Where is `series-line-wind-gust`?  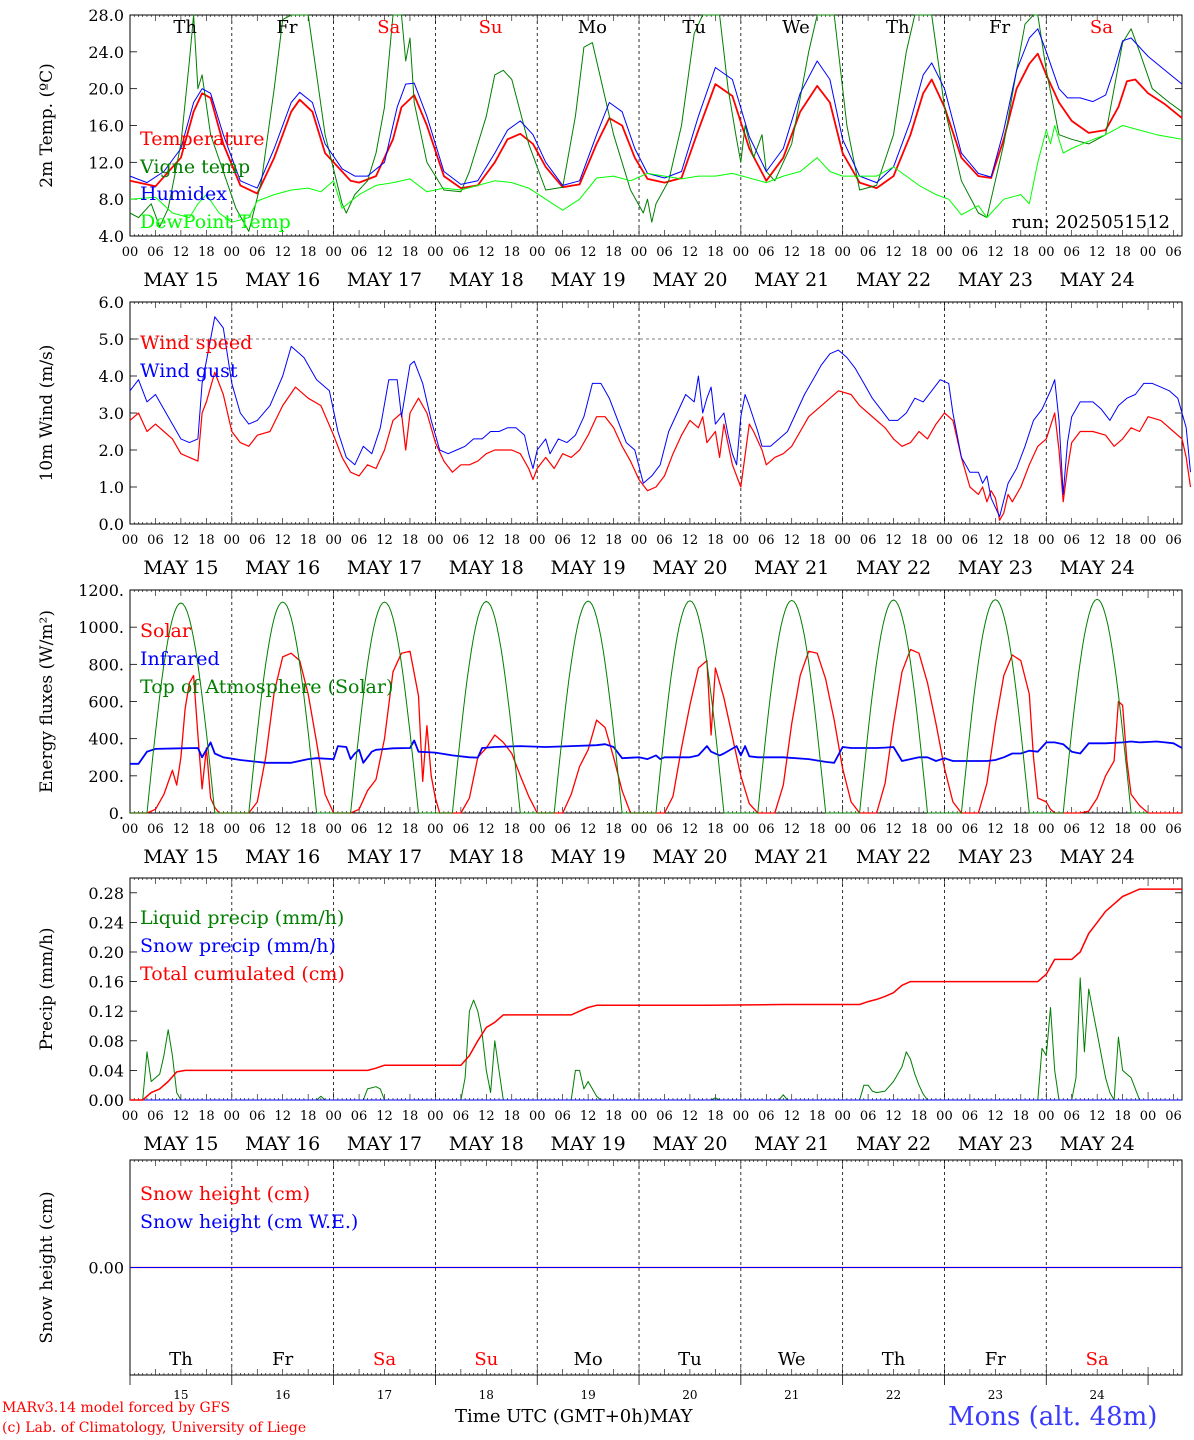 series-line-wind-gust is located at coordinates (660, 417).